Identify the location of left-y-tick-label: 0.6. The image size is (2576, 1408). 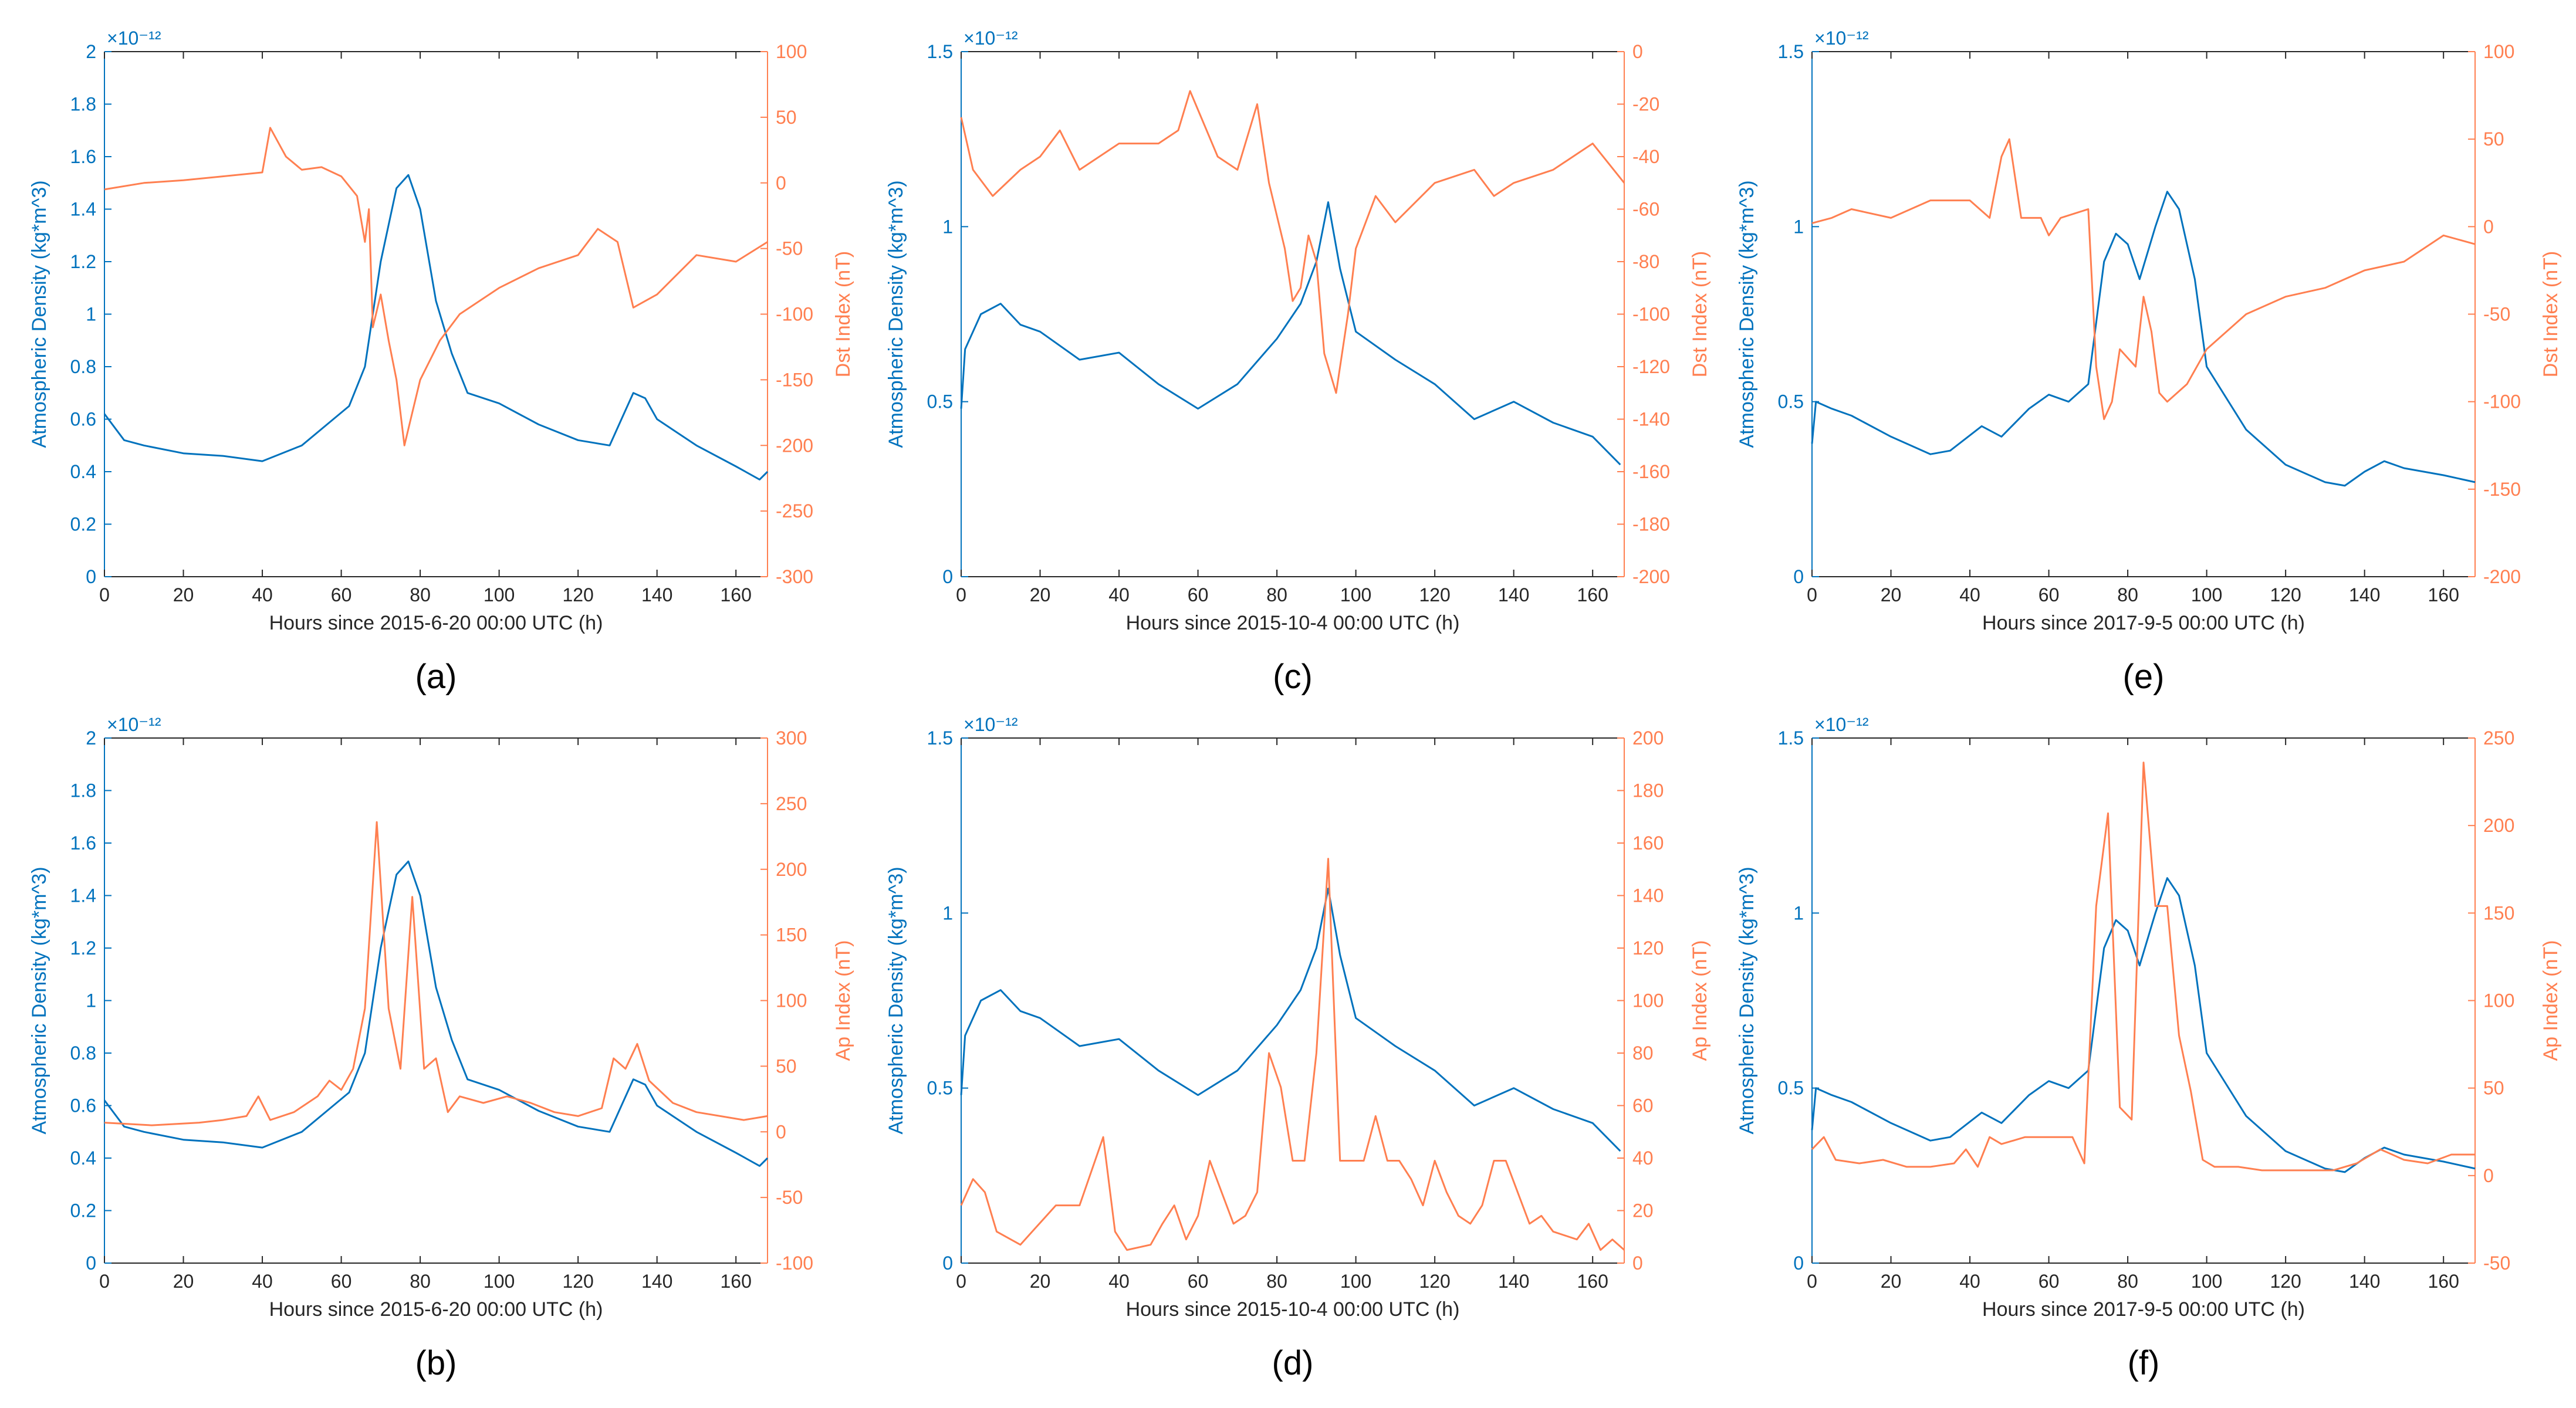
(83, 420).